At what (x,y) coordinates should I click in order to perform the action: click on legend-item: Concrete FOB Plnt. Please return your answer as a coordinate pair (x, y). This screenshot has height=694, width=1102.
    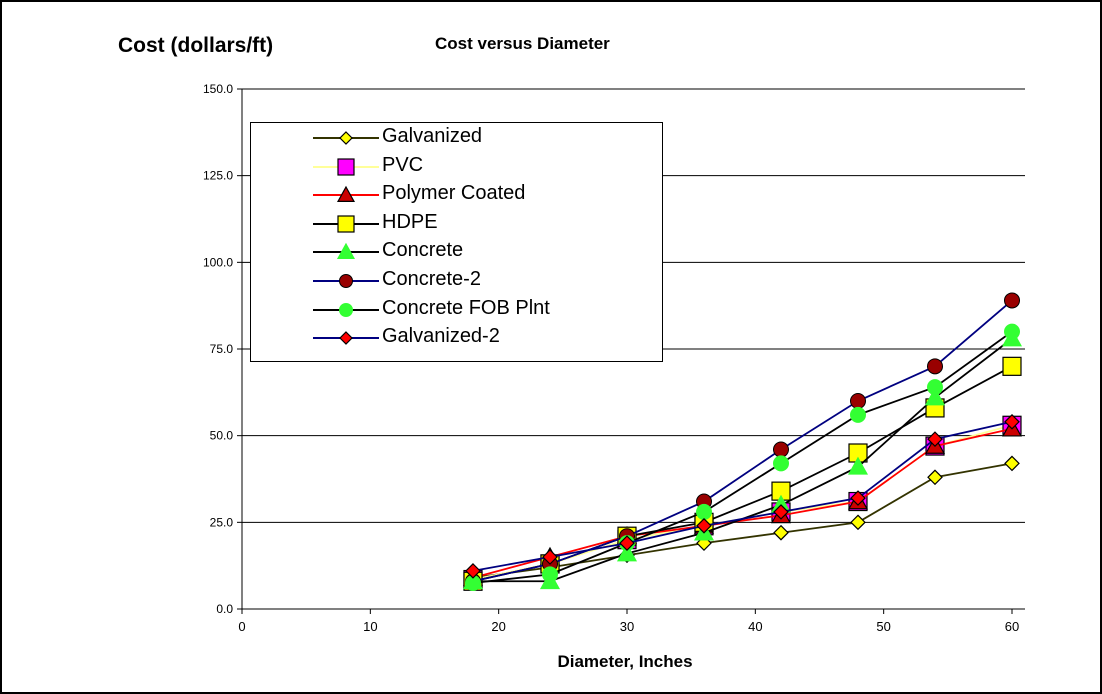
    Looking at the image, I should click on (456, 310).